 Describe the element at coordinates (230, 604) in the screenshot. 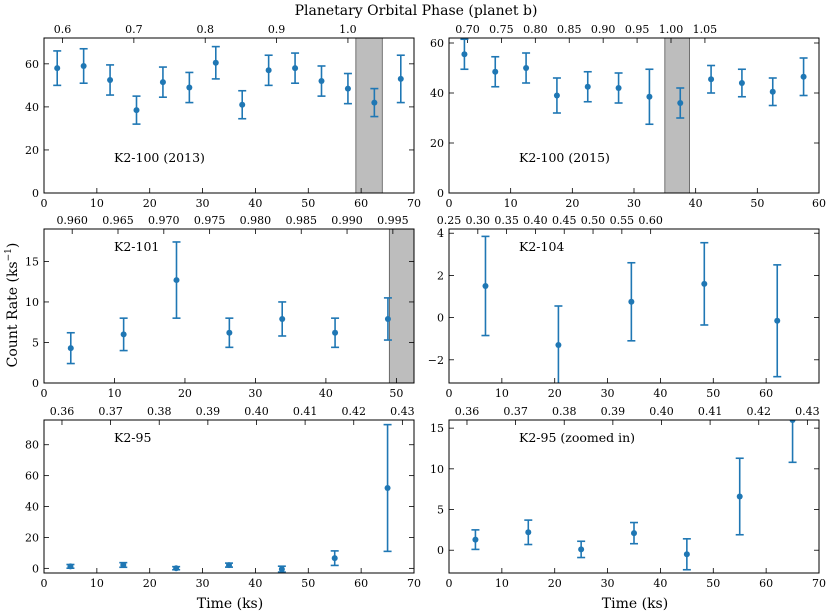

I see `x-axis-label-left: Time (ks)` at that location.